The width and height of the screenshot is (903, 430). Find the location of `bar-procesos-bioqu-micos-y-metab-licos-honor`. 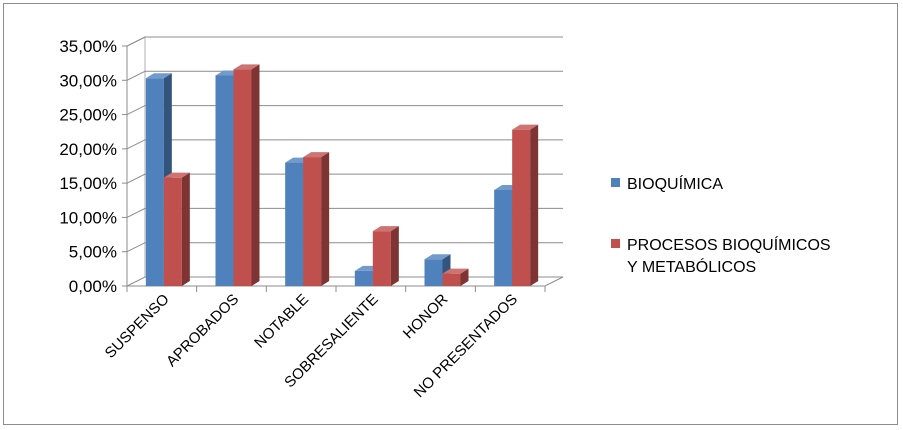

bar-procesos-bioqu-micos-y-metab-licos-honor is located at coordinates (455, 277).